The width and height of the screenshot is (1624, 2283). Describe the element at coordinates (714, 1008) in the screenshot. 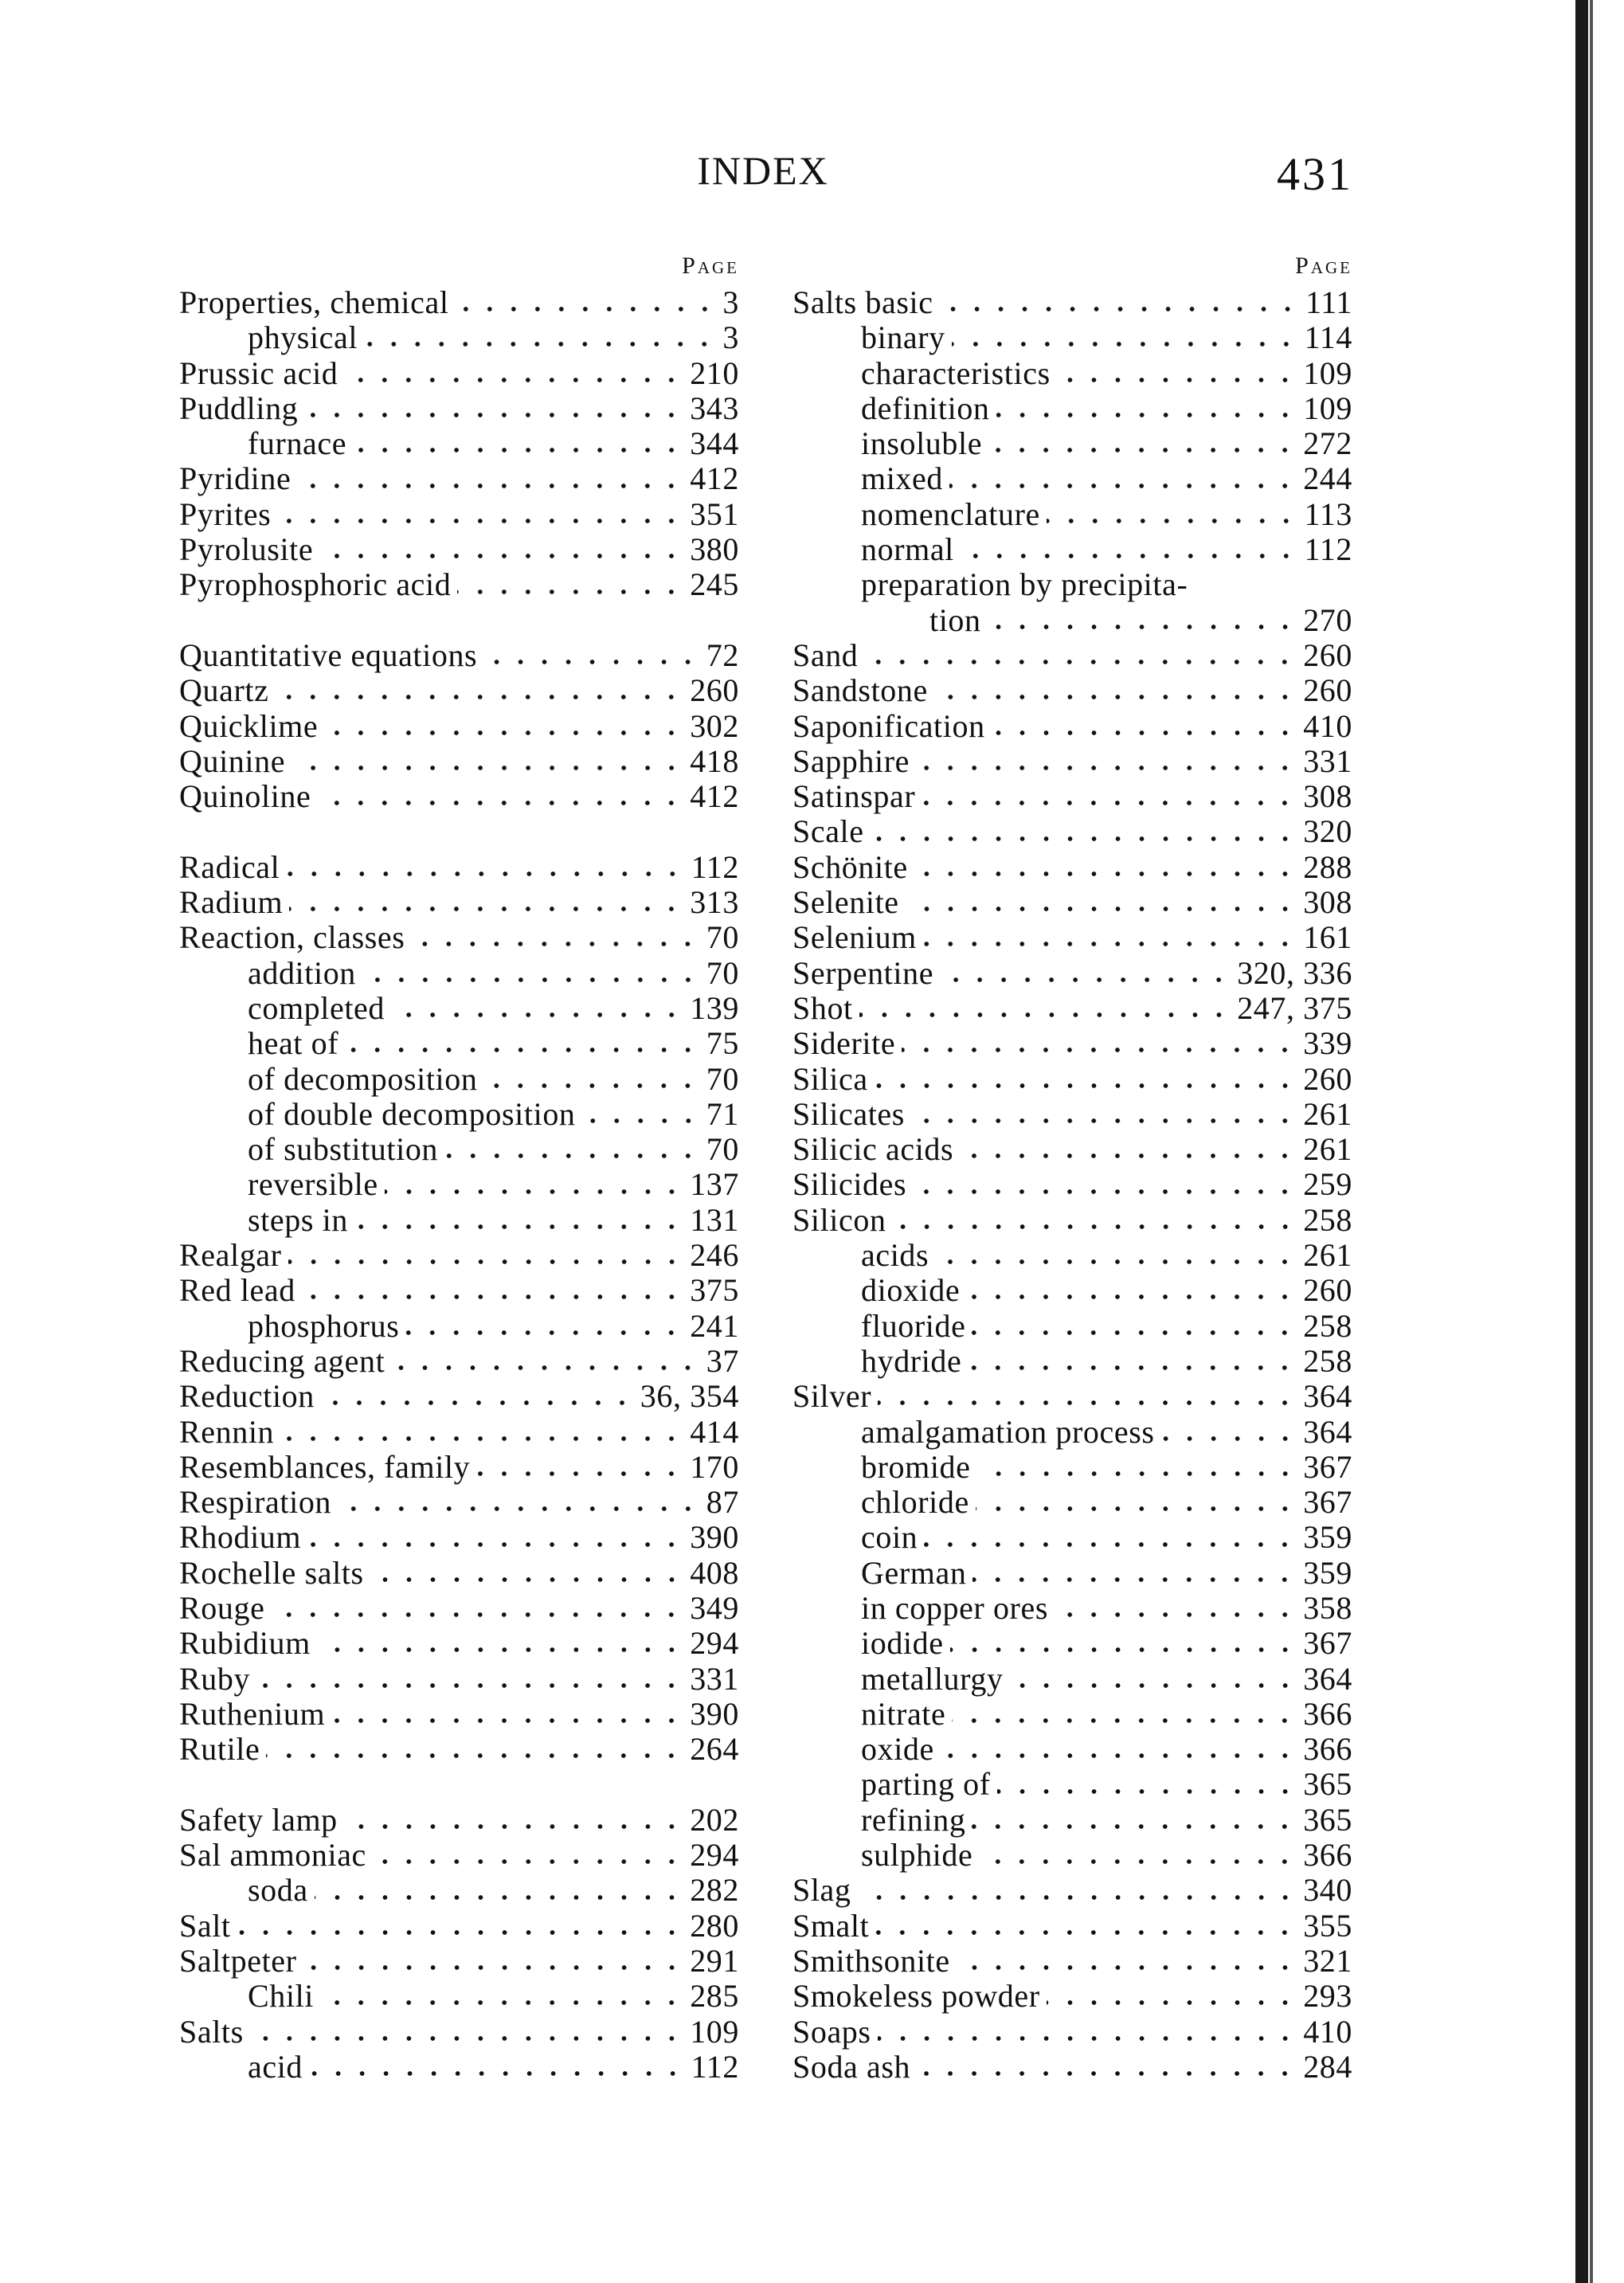

I see `entry-page: 139` at that location.